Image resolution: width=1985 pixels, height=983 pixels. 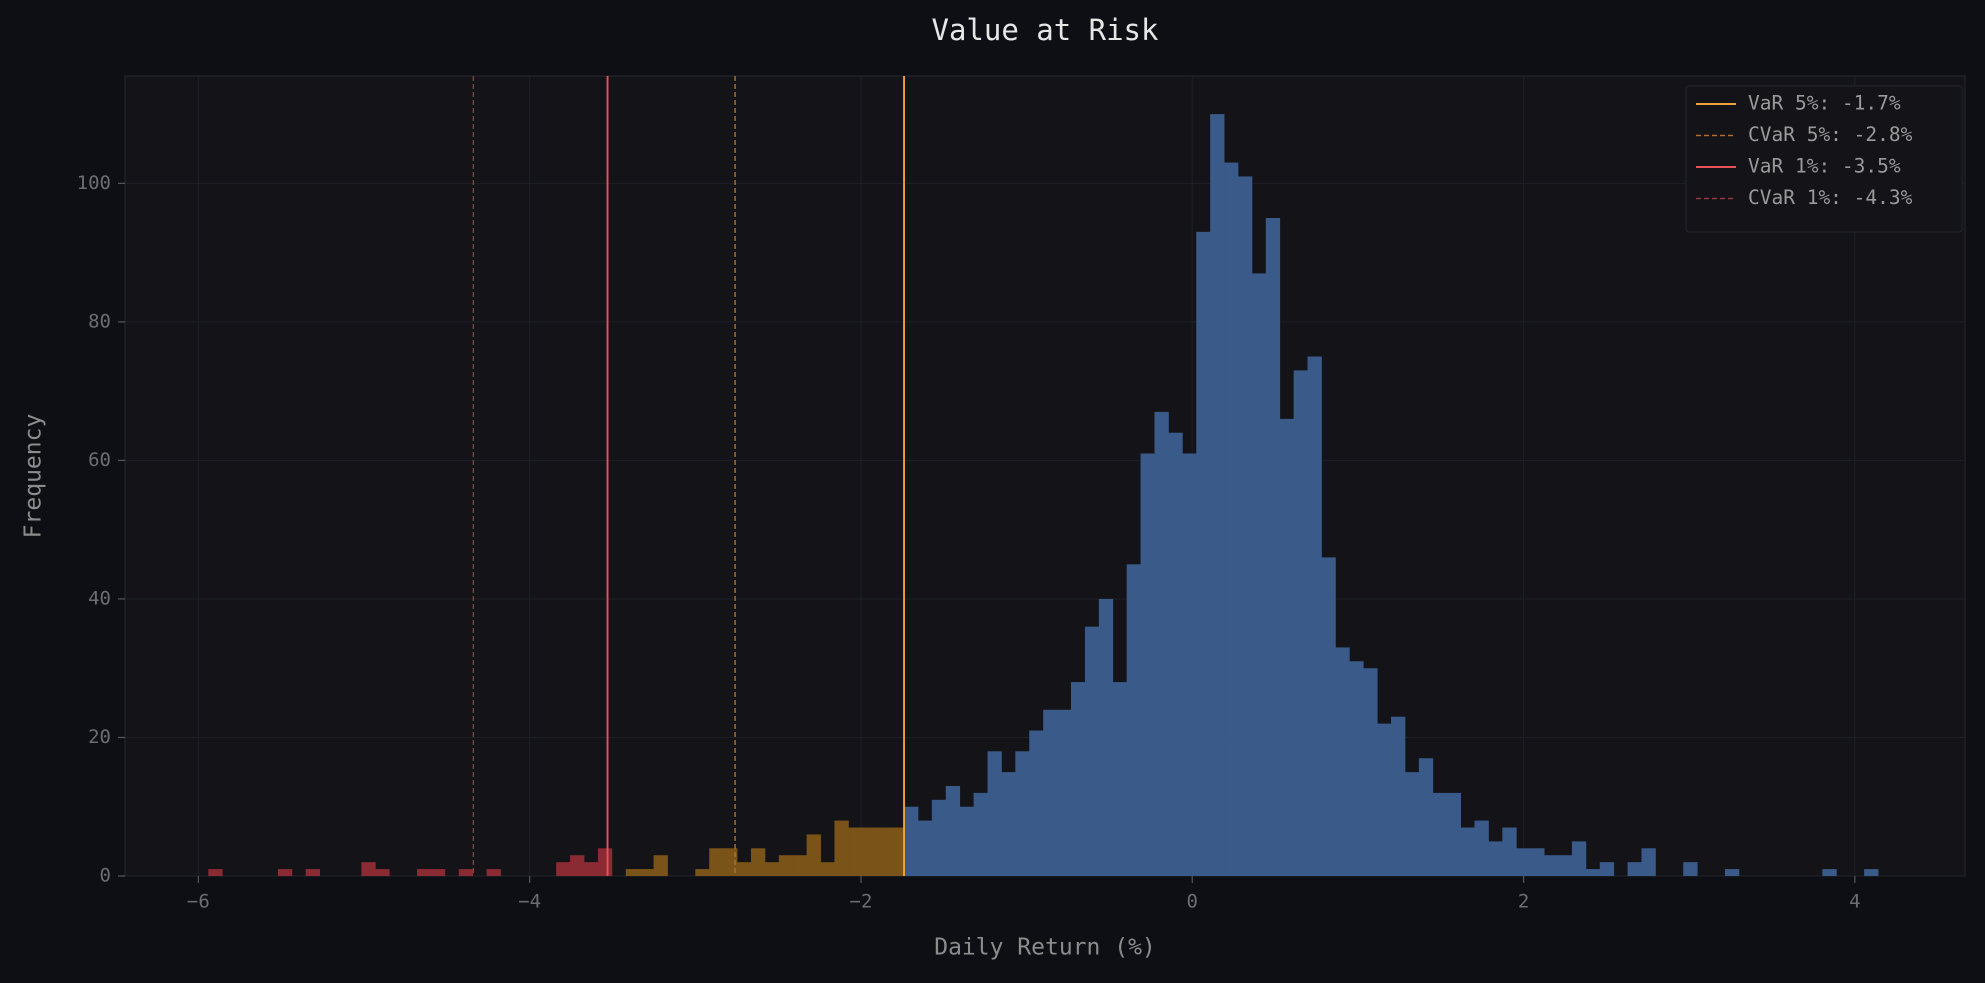 What do you see at coordinates (1854, 902) in the screenshot?
I see `x-tick-label: 4` at bounding box center [1854, 902].